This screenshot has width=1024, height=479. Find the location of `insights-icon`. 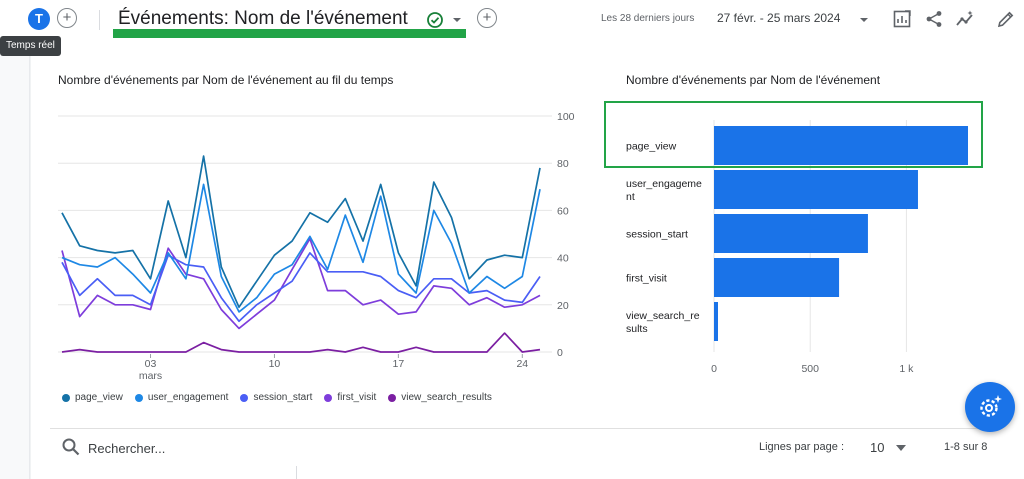

insights-icon is located at coordinates (965, 19).